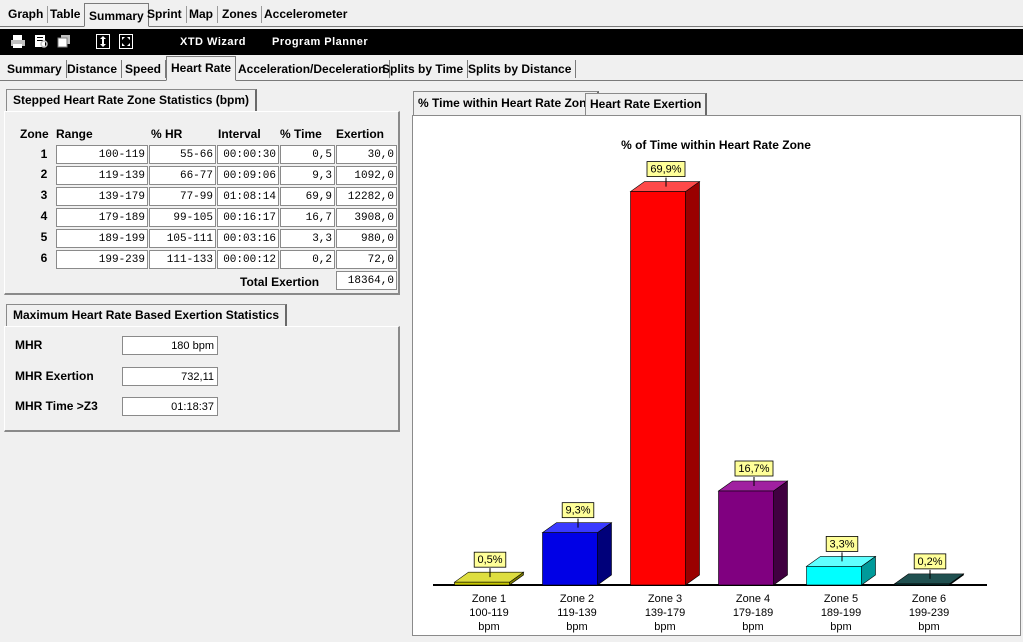 The width and height of the screenshot is (1023, 642). I want to click on mhr-field: 180 bpm, so click(170, 345).